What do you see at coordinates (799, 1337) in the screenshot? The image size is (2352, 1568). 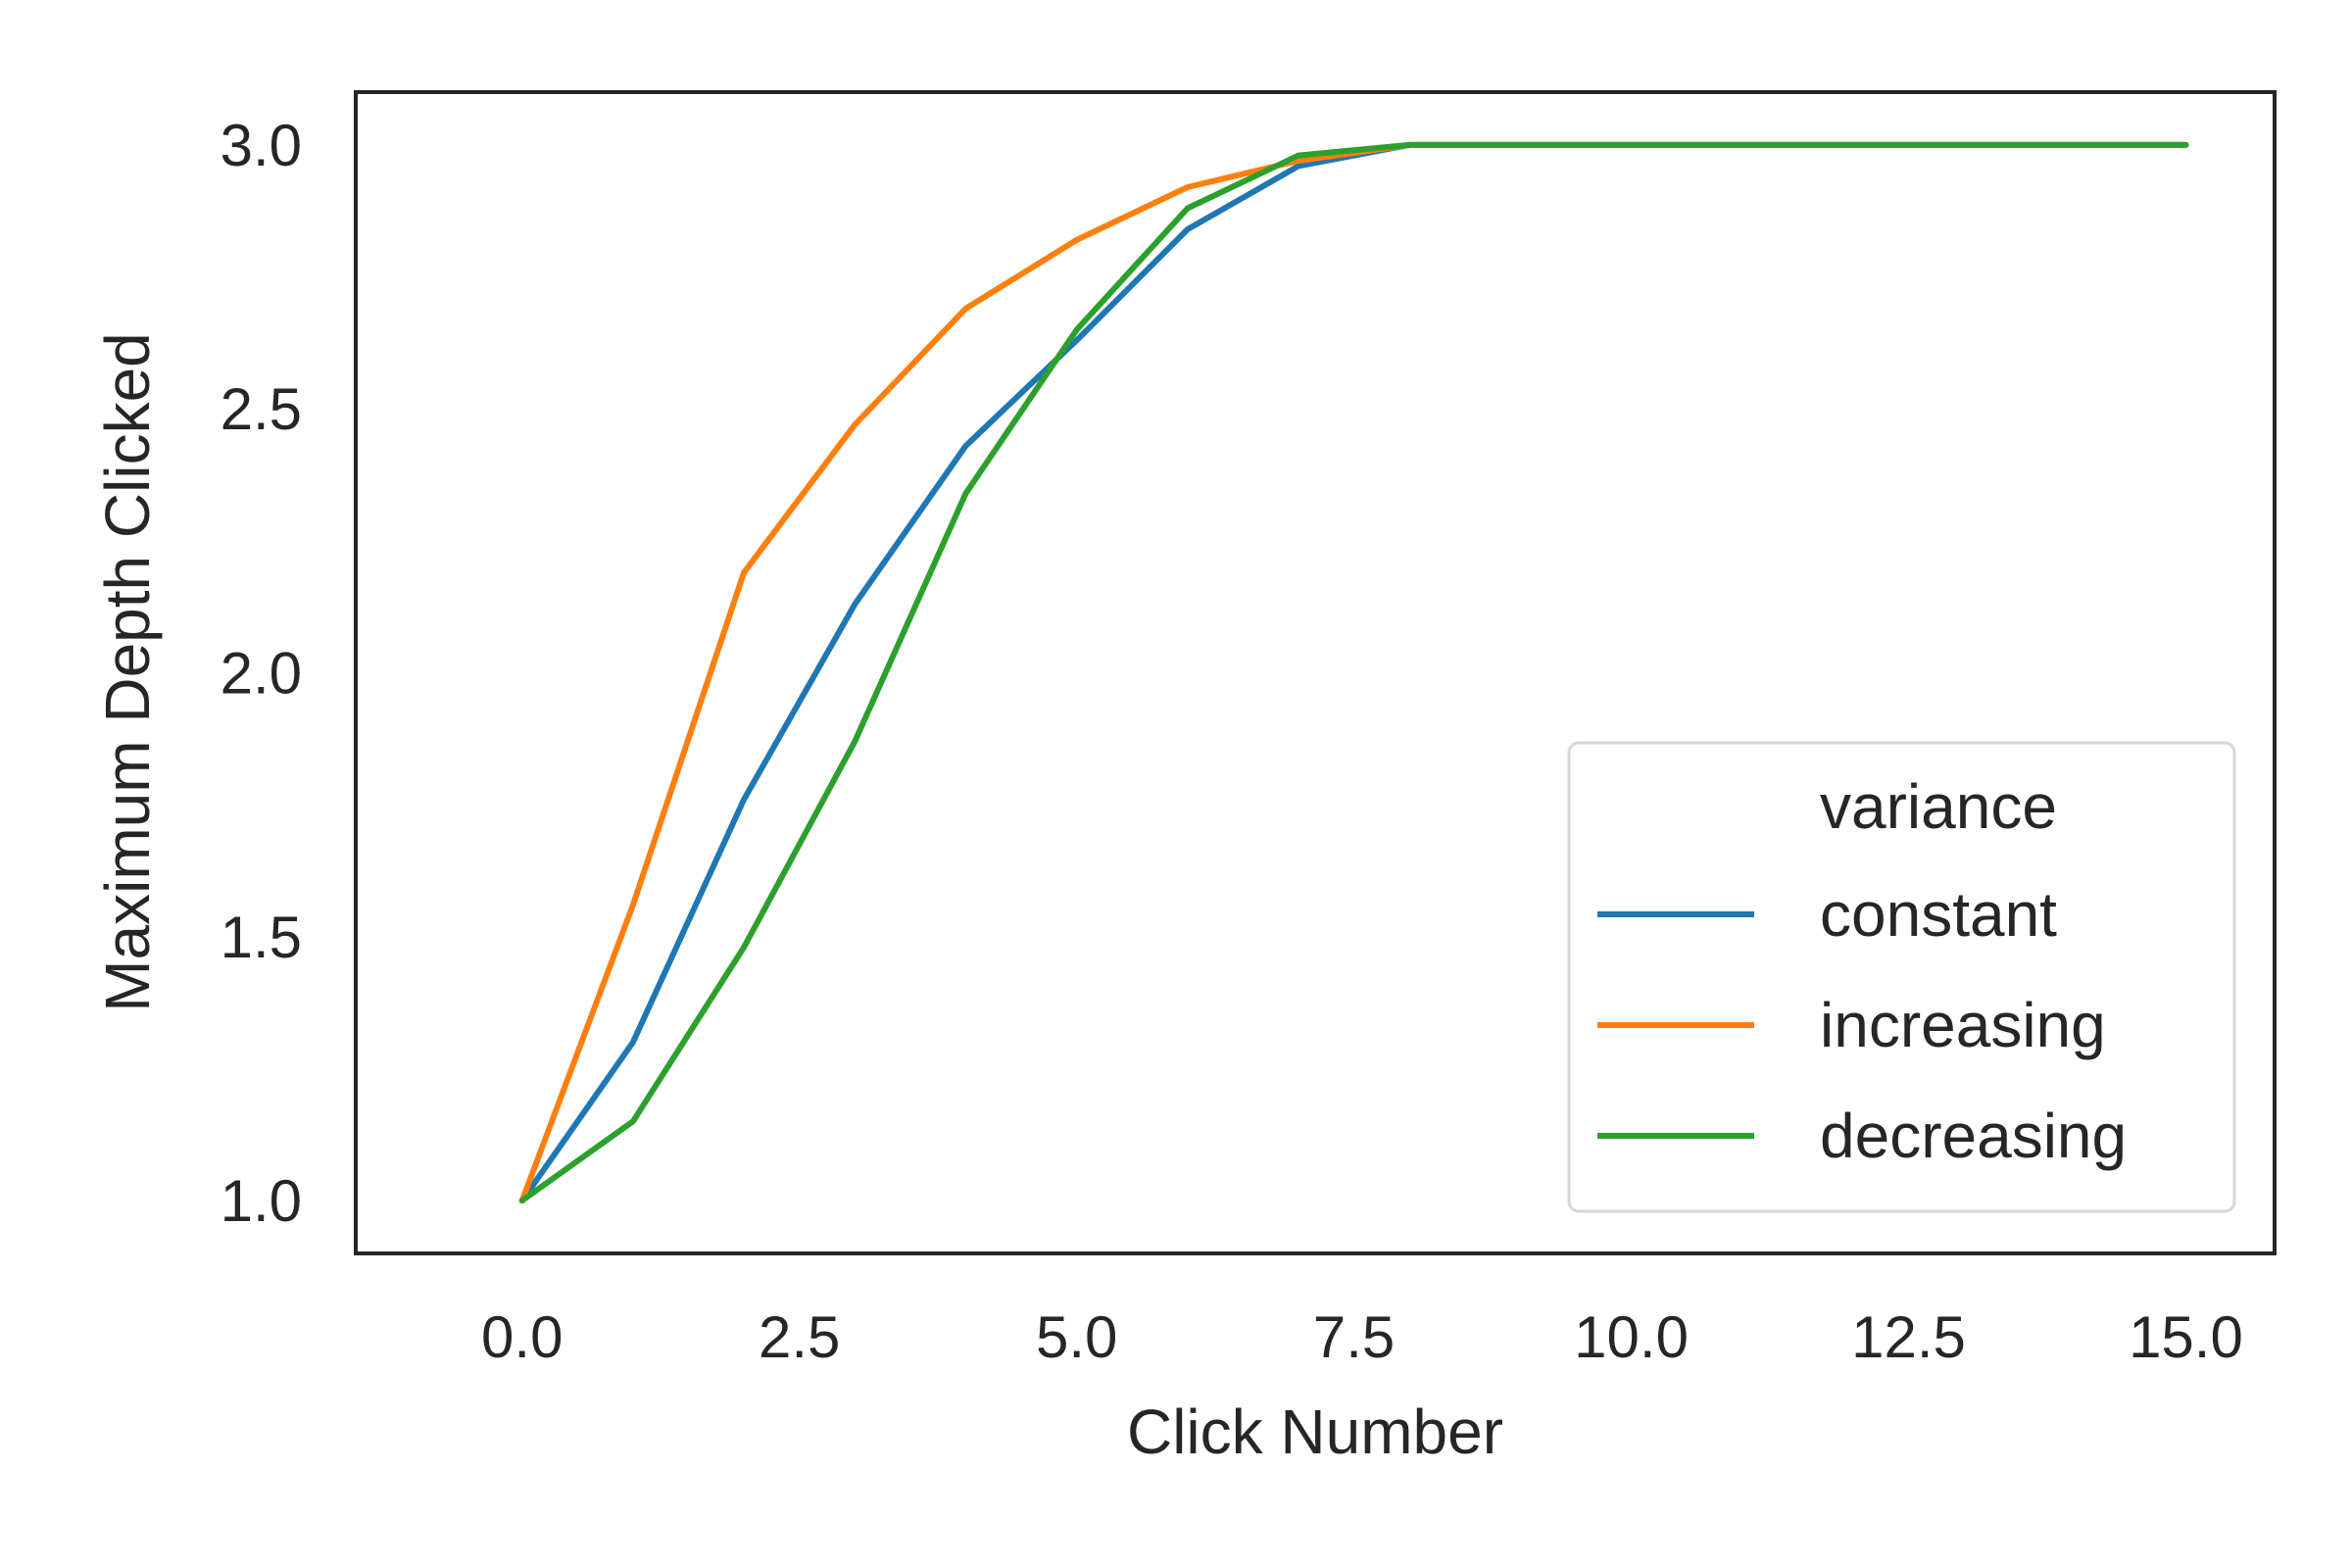 I see `x-tick-label: 2.5` at bounding box center [799, 1337].